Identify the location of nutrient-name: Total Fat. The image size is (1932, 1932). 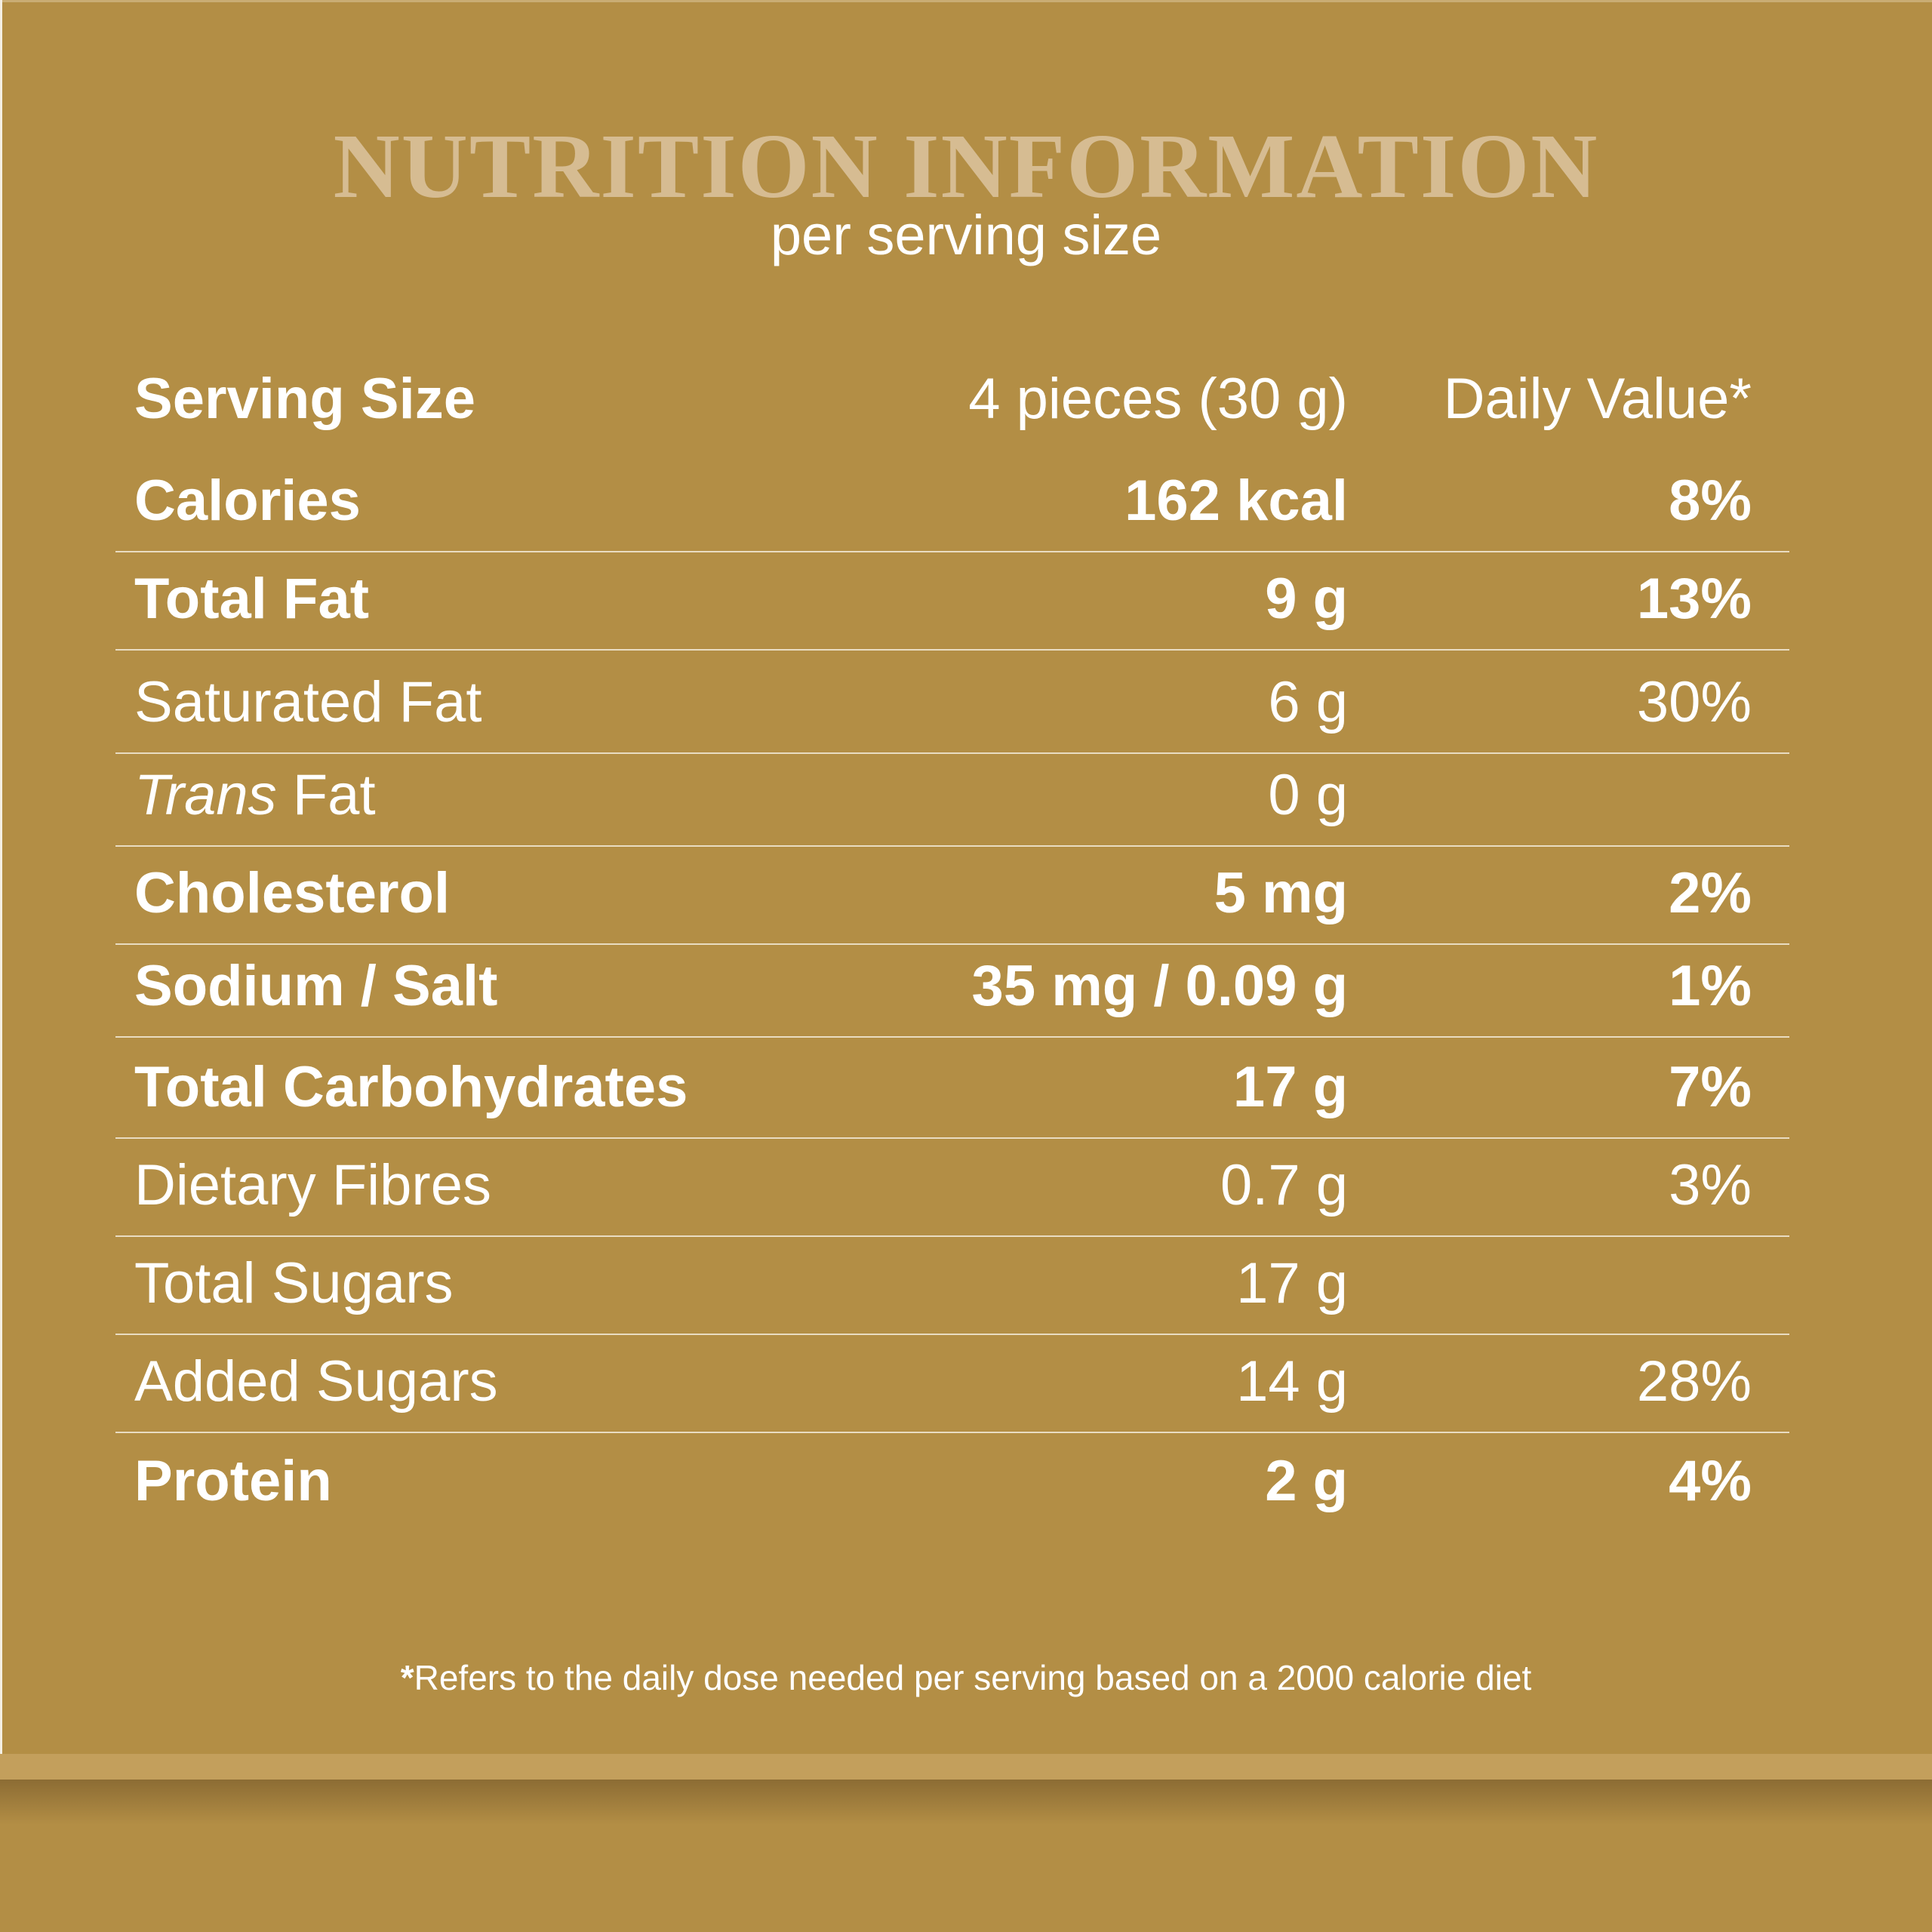
(252, 599).